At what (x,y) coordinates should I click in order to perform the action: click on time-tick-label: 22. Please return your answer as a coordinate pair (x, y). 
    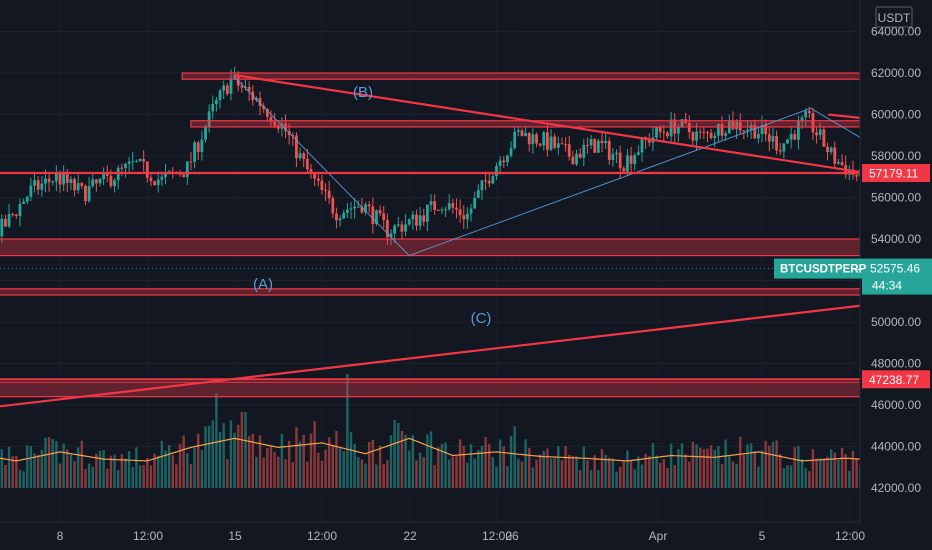
    Looking at the image, I should click on (410, 536).